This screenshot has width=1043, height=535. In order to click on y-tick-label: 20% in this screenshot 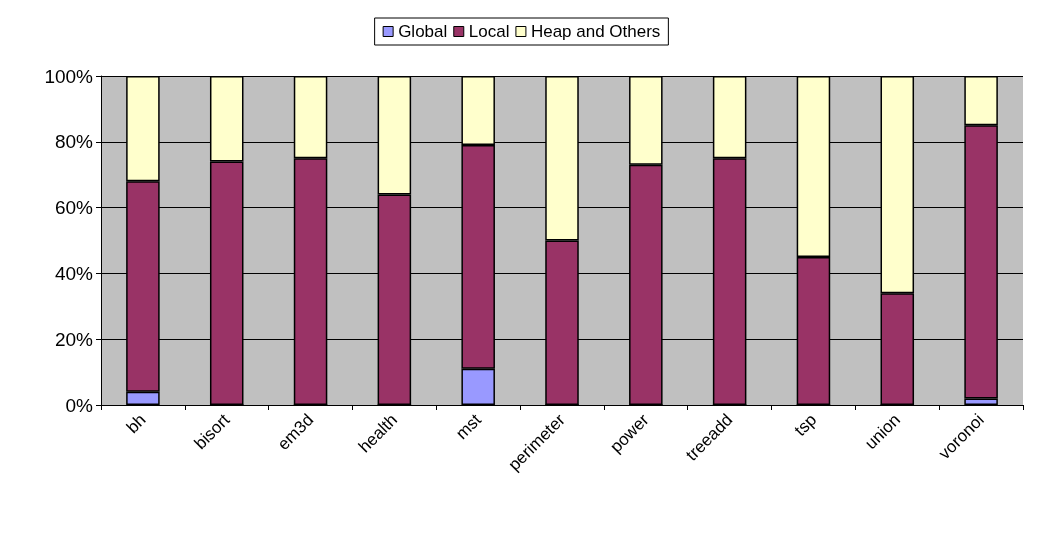, I will do `click(74, 339)`.